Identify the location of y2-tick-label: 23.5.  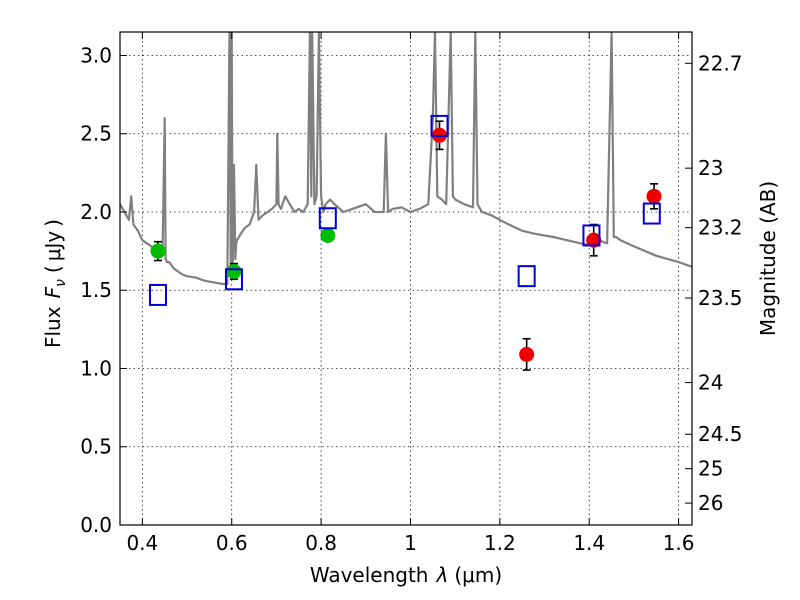
(720, 298).